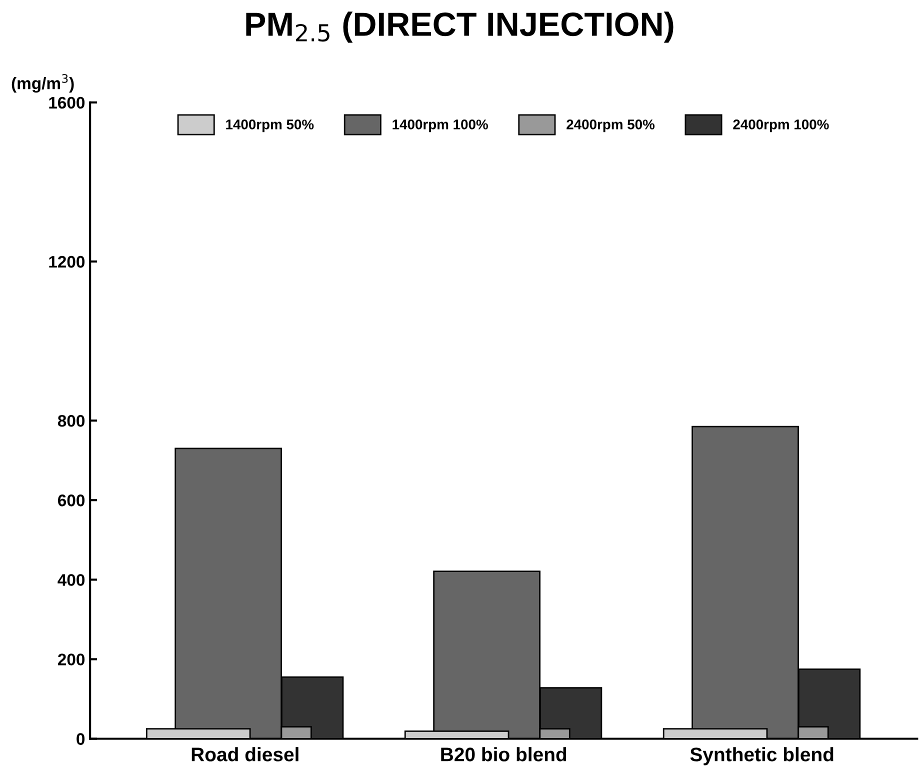  I want to click on legend-label: 1400rpm 100%, so click(440, 126).